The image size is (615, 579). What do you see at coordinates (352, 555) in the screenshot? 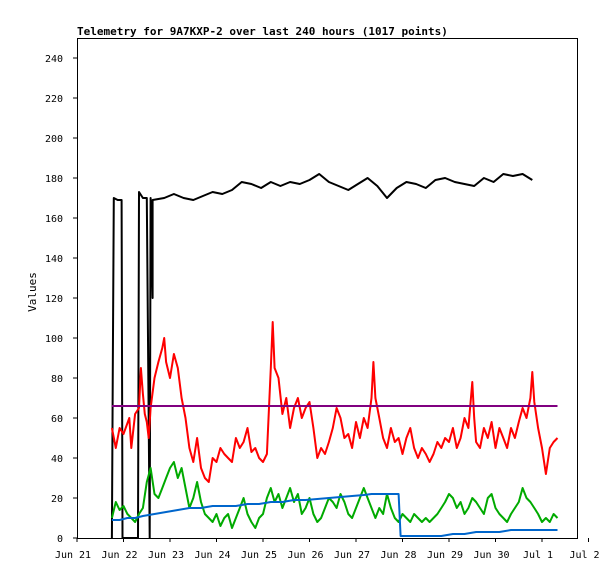
I see `x-tick-label: Jun 27` at bounding box center [352, 555].